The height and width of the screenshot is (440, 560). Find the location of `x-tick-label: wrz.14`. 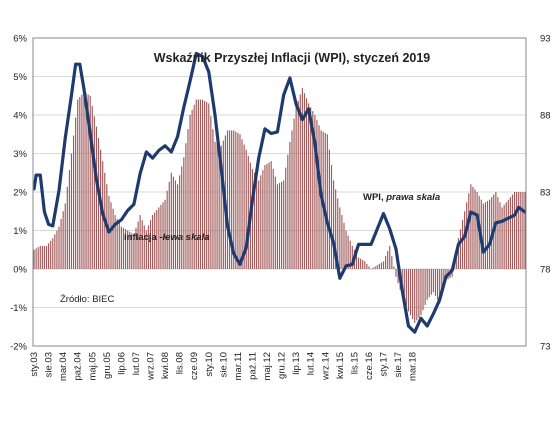

x-tick-label: wrz.14 is located at coordinates (325, 366).